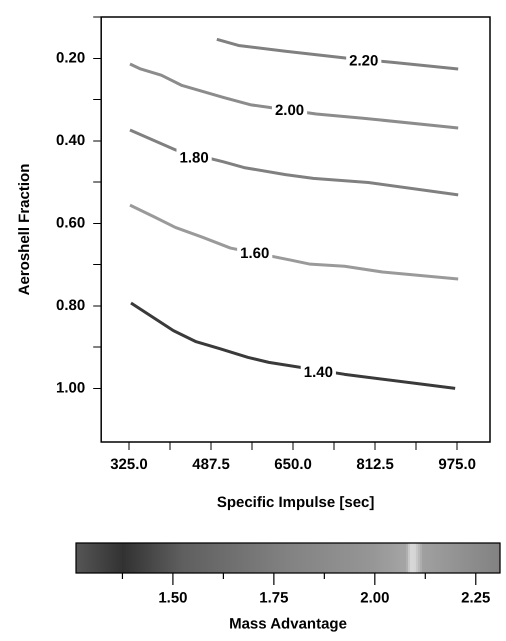 This screenshot has height=641, width=506. Describe the element at coordinates (318, 372) in the screenshot. I see `annotation: 1.40` at that location.